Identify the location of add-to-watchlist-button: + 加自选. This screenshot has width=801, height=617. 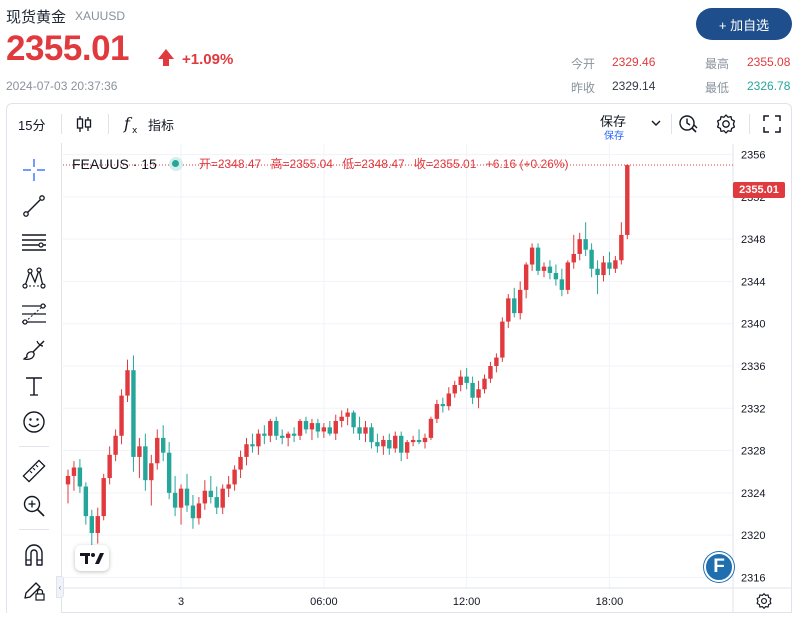
(744, 24).